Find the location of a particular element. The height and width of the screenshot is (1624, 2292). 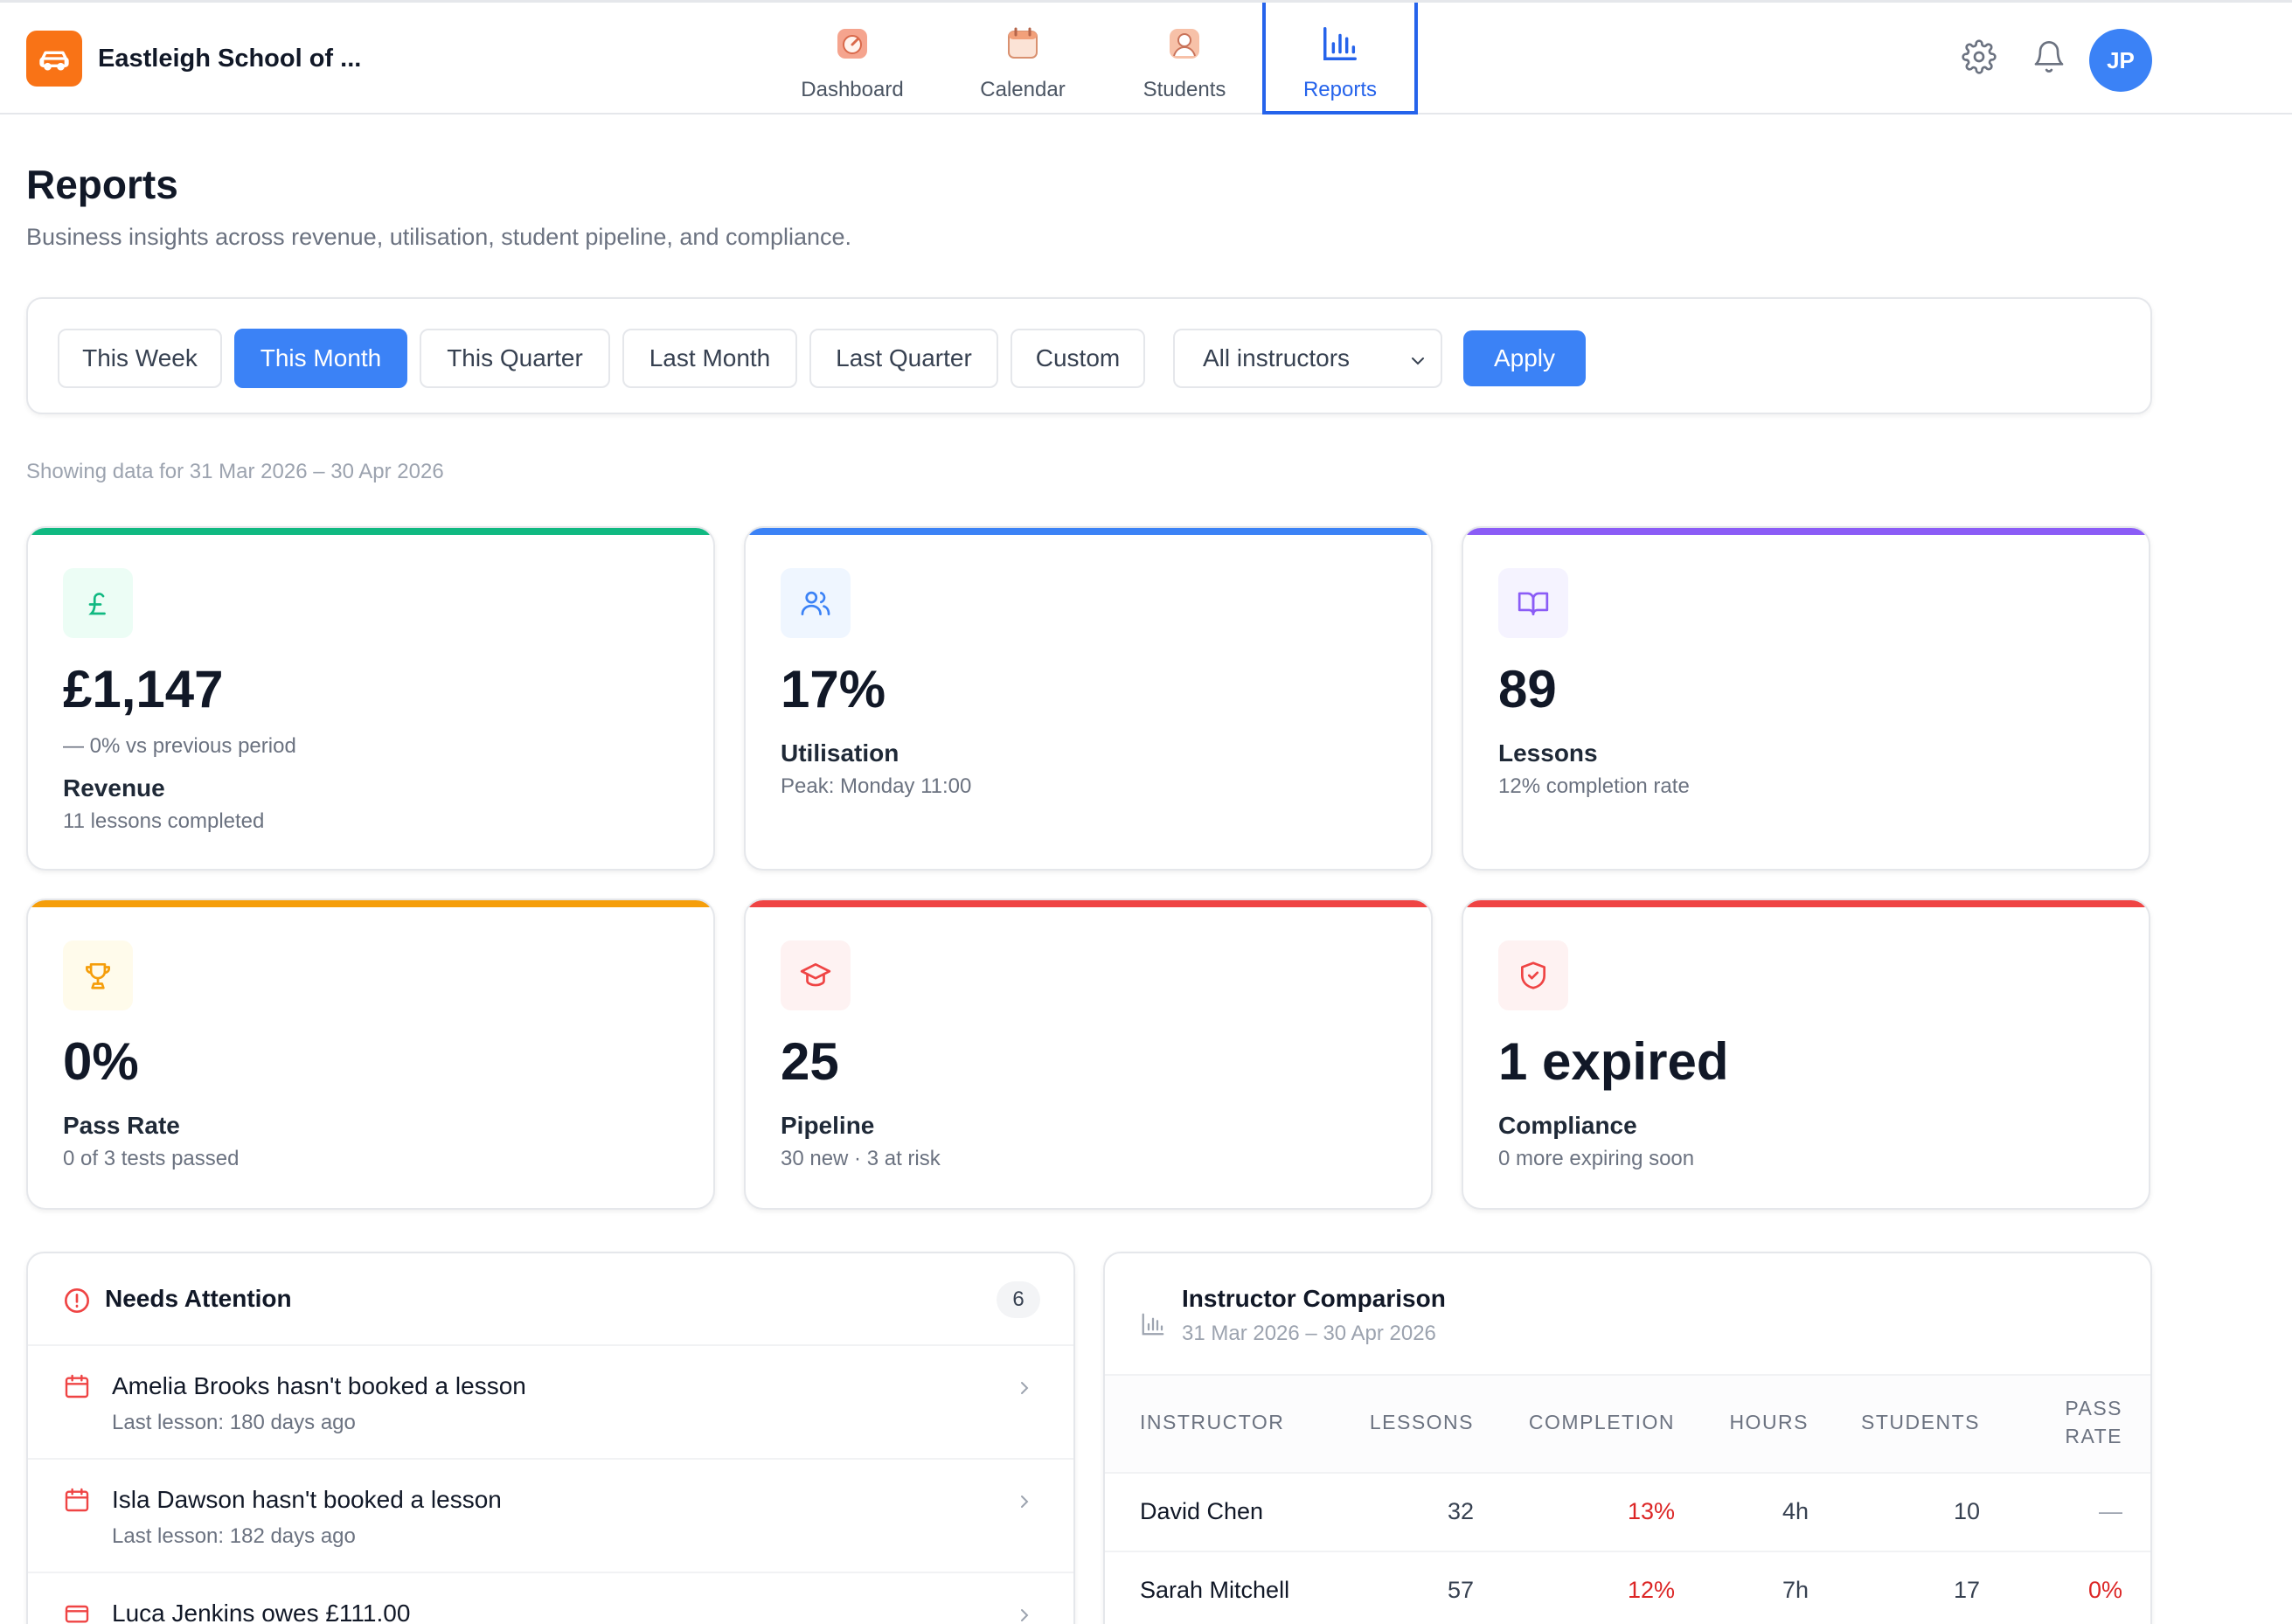

cell-hours: 4h is located at coordinates (1795, 1511).